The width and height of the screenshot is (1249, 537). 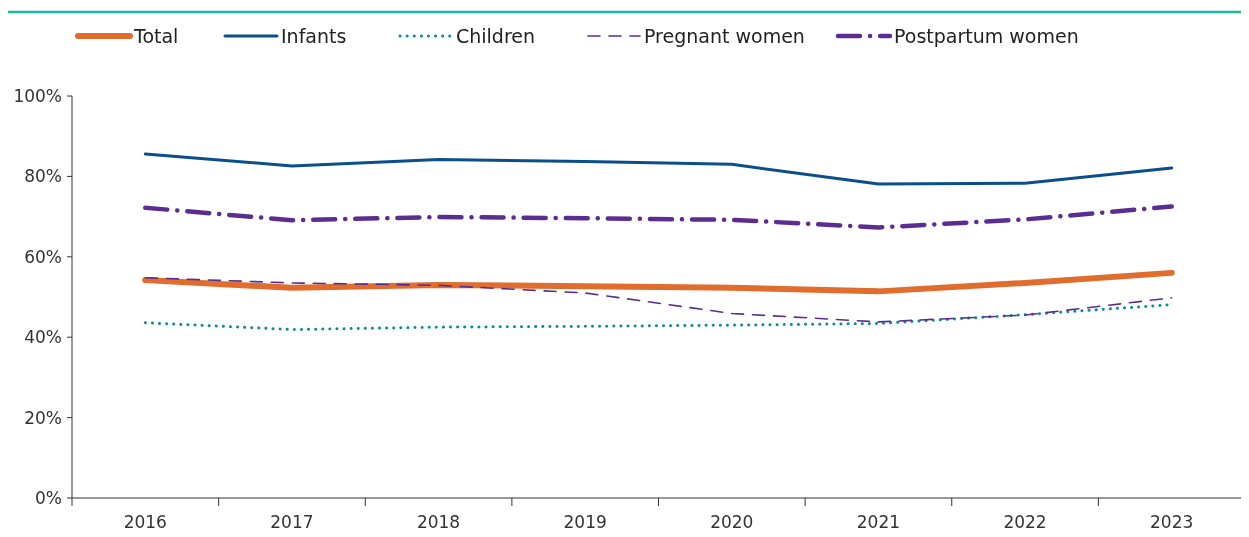 I want to click on x-tick-label: 2019, so click(x=585, y=522).